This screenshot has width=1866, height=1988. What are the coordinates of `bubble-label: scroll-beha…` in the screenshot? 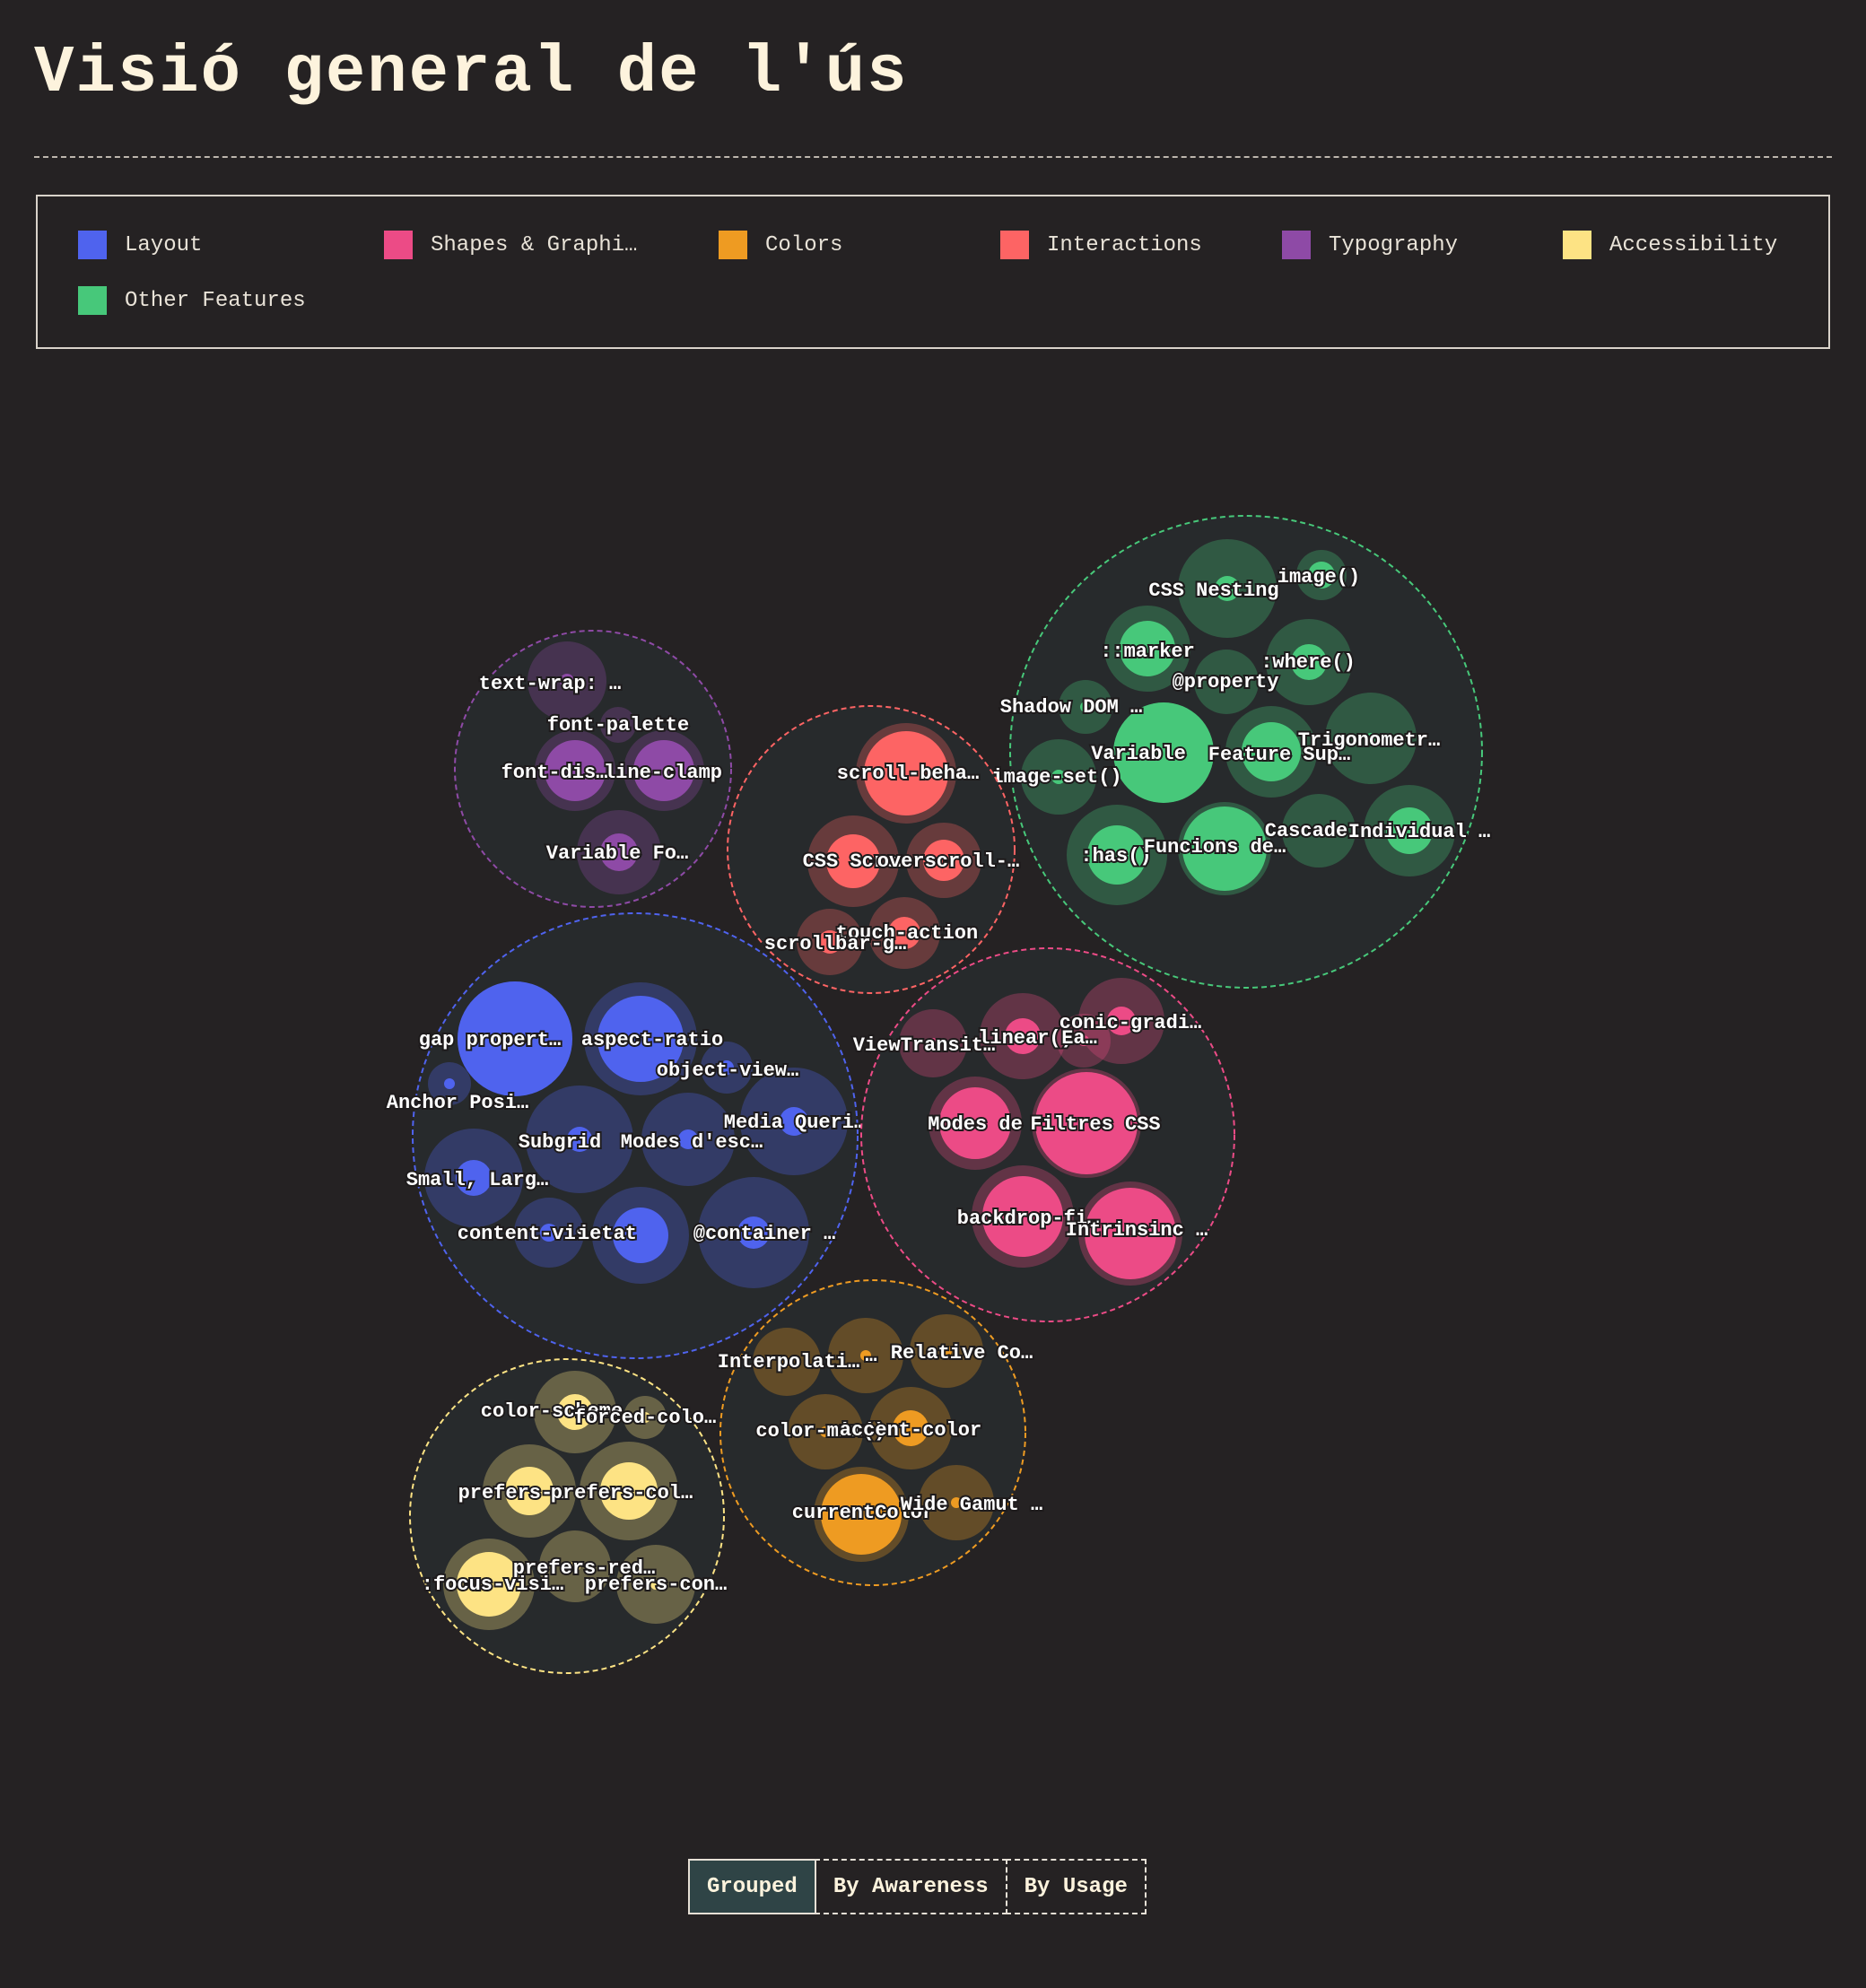 It's located at (908, 774).